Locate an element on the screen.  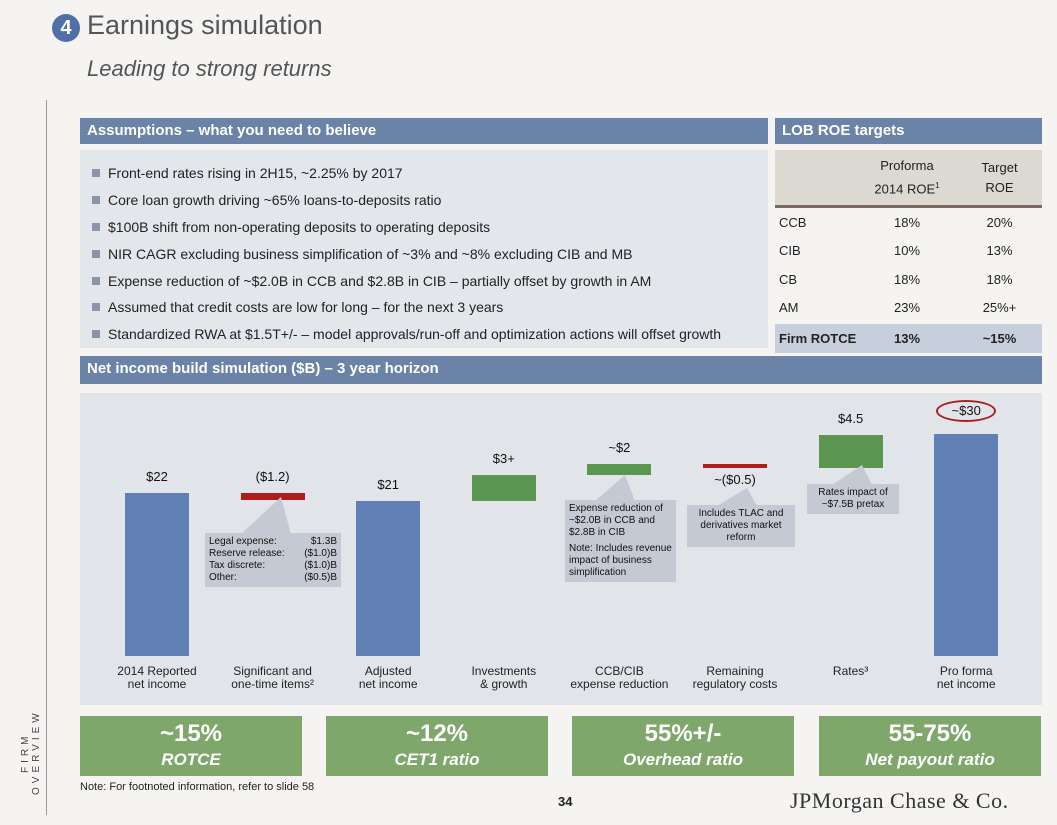
callout-rates: Rates impact of ~$7.5B pretax is located at coordinates (853, 489).